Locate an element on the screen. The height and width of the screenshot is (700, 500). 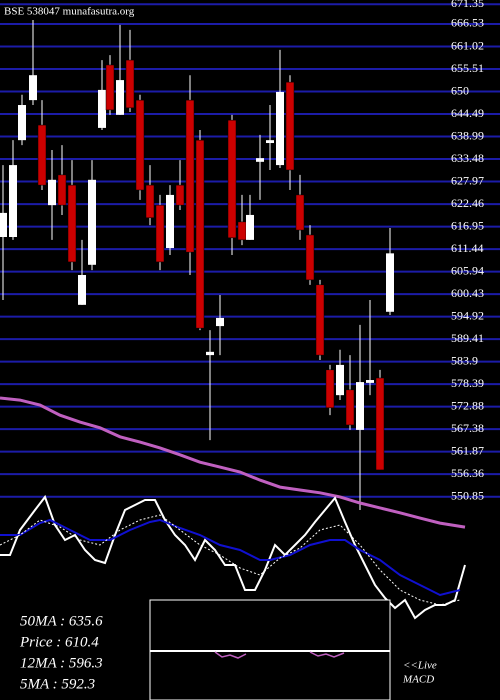
y-tick-label: 633.48 is located at coordinates (467, 158).